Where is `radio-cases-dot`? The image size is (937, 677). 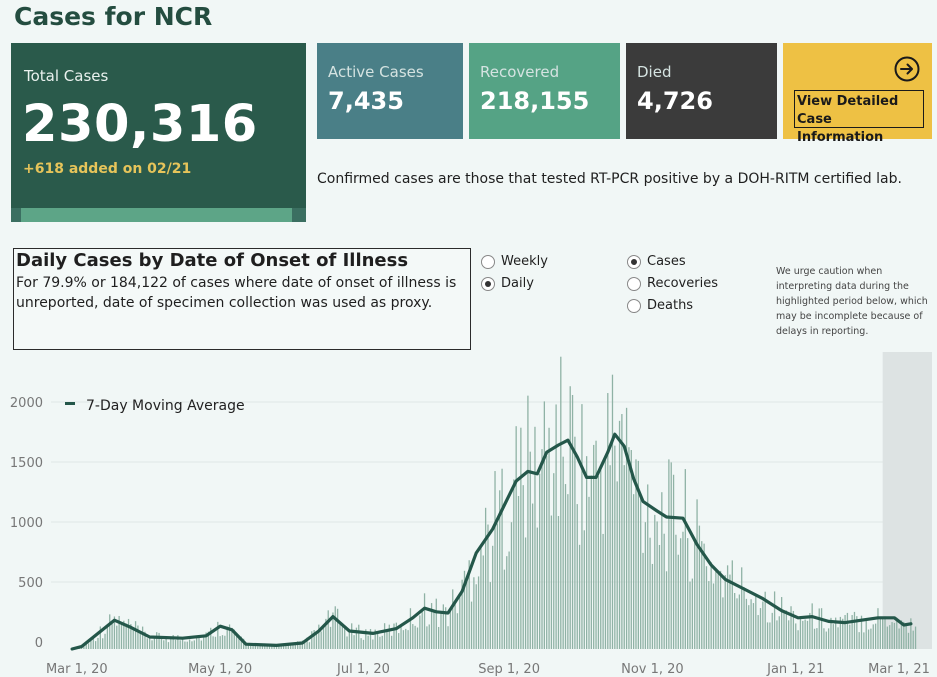
radio-cases-dot is located at coordinates (634, 261).